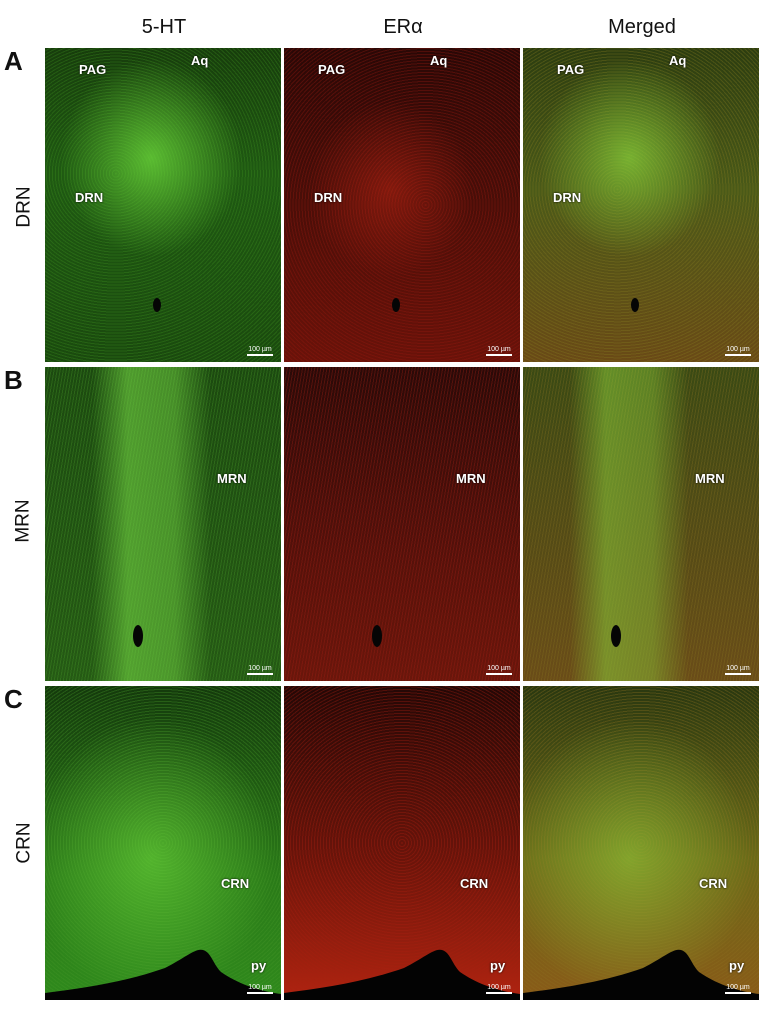 This screenshot has height=1023, width=779. What do you see at coordinates (403, 27) in the screenshot?
I see `column-header-era: ERα` at bounding box center [403, 27].